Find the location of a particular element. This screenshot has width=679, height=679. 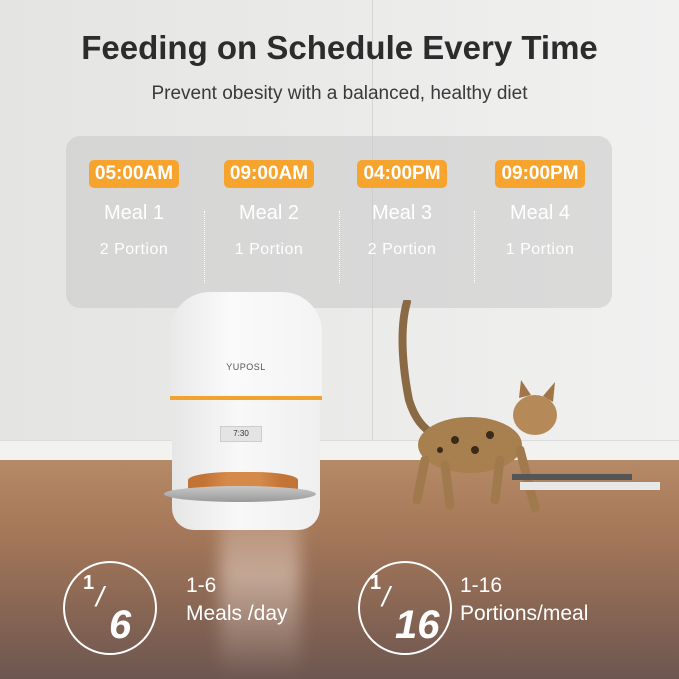

time-badge: 09:00AM is located at coordinates (269, 174).